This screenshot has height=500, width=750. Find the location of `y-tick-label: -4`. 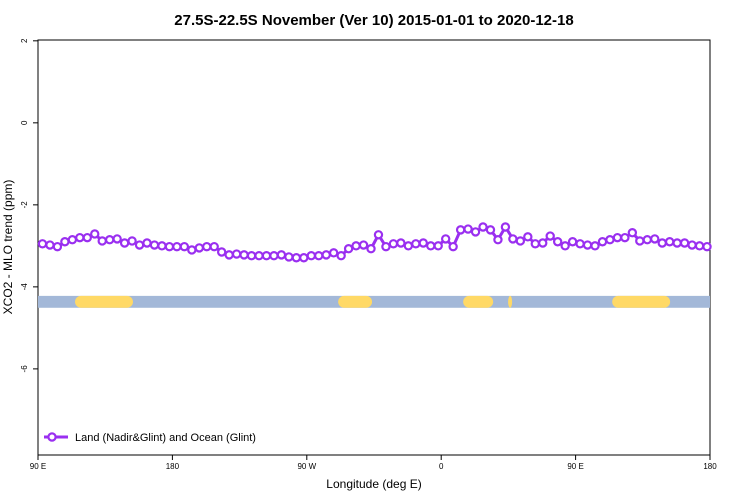

y-tick-label: -4 is located at coordinates (24, 287).